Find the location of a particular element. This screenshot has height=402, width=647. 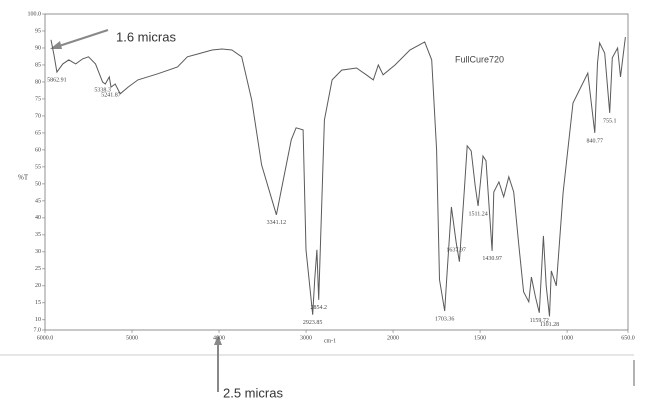

x-tick-label: 650.0 is located at coordinates (628, 338).